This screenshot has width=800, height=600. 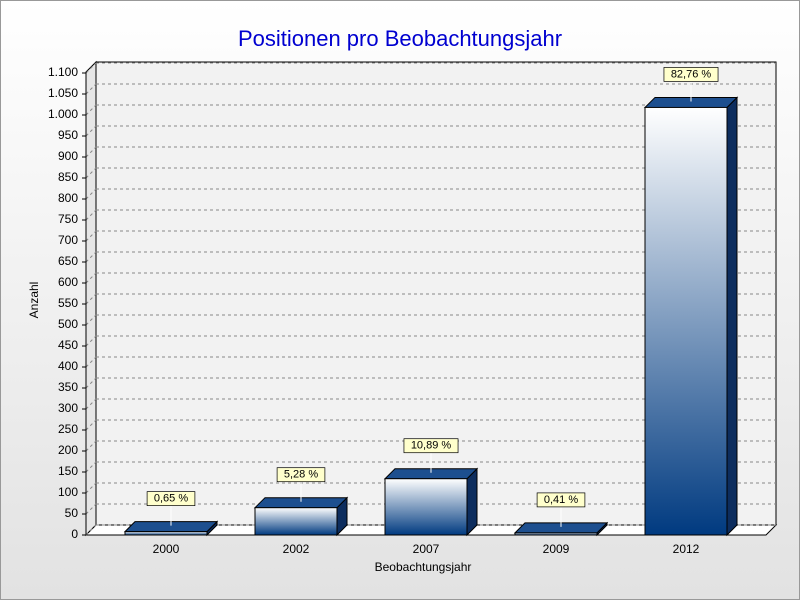 I want to click on y-tick-label: 950, so click(x=68, y=135).